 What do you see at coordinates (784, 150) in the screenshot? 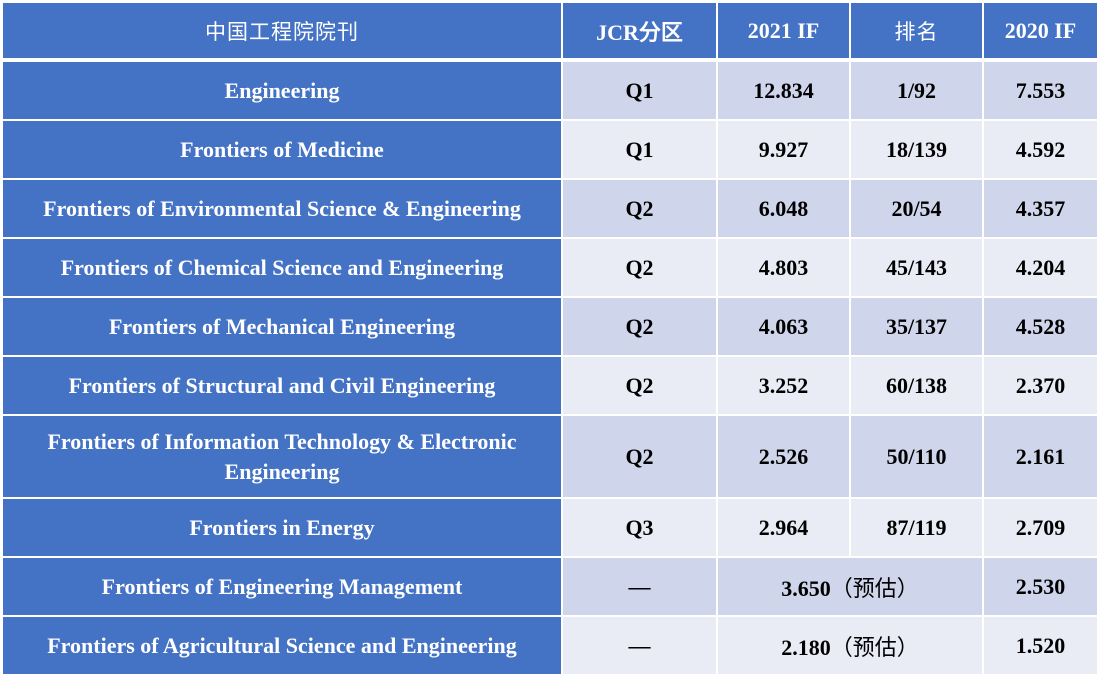
I see `if-2021: 9.927` at bounding box center [784, 150].